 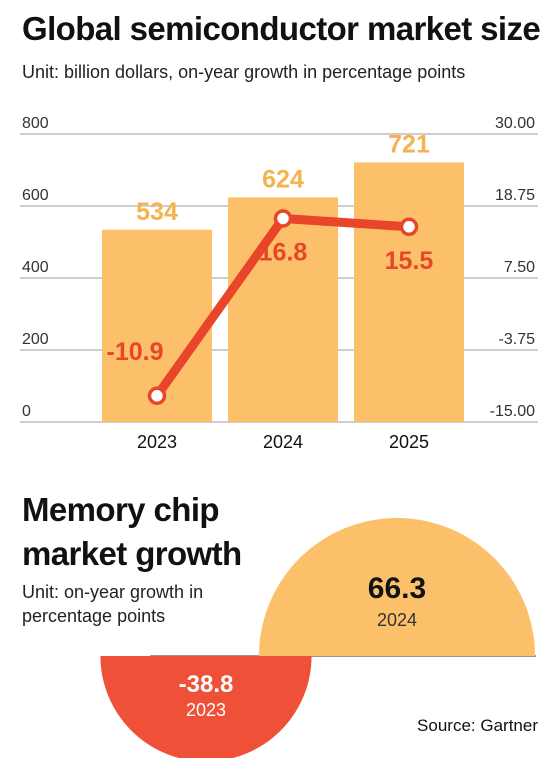 What do you see at coordinates (515, 195) in the screenshot?
I see `right-axis-tick: 18.75` at bounding box center [515, 195].